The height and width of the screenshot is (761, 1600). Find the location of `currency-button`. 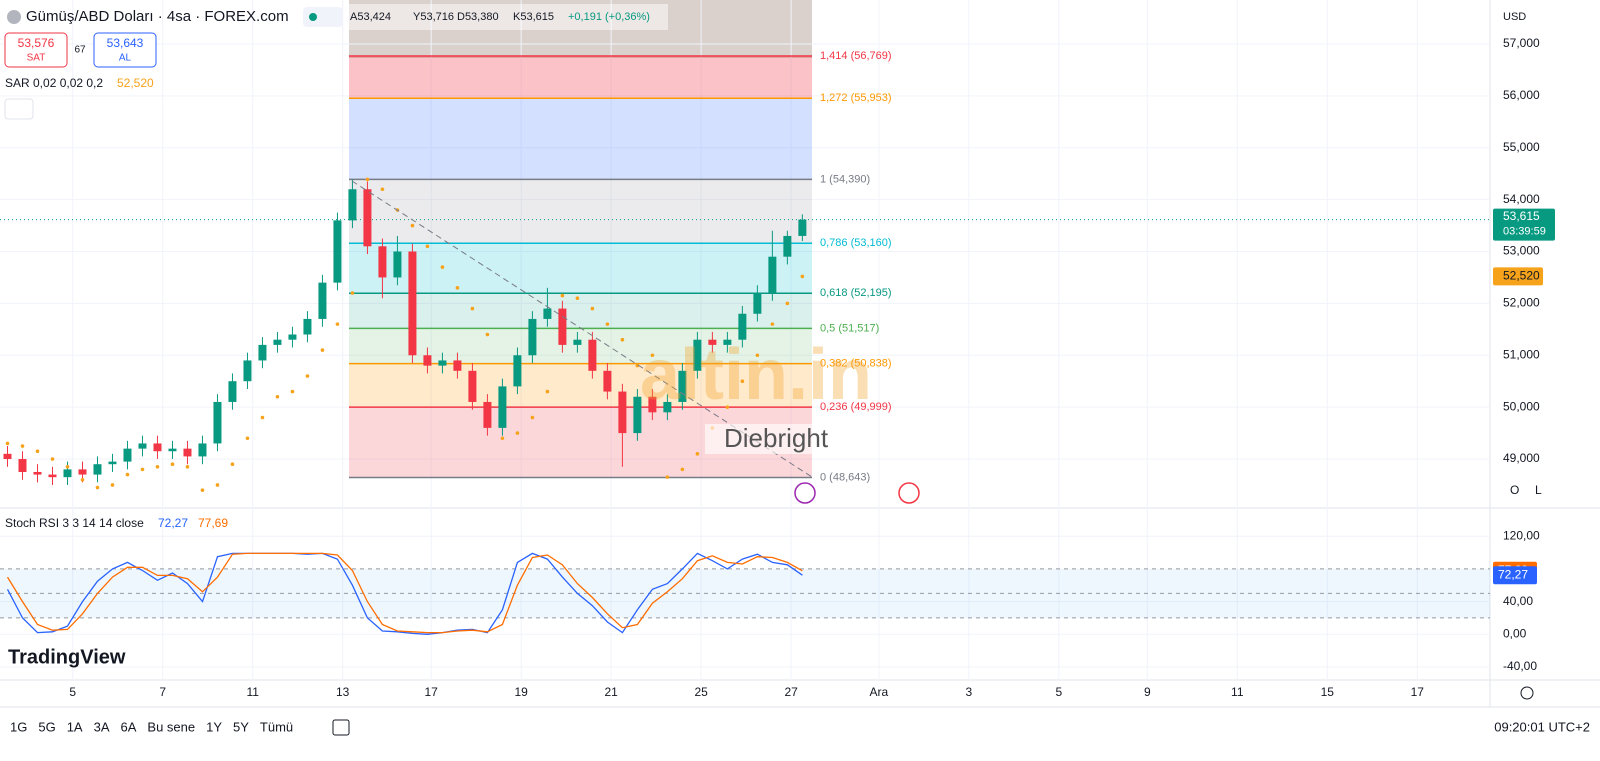

currency-button is located at coordinates (1515, 17).